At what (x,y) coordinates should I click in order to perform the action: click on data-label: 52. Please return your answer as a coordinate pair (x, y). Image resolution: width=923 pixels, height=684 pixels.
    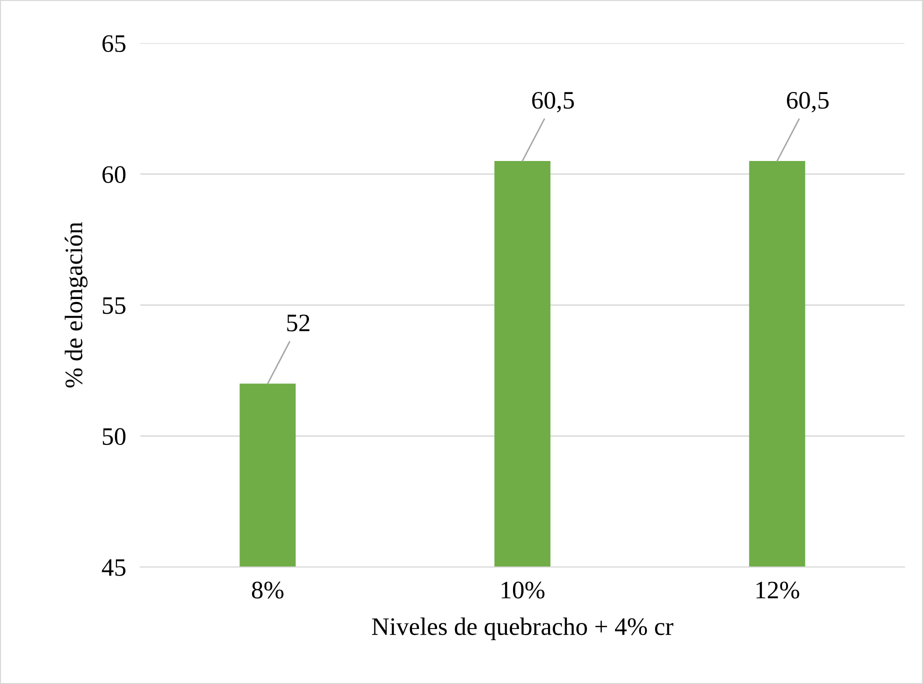
    Looking at the image, I should click on (298, 323).